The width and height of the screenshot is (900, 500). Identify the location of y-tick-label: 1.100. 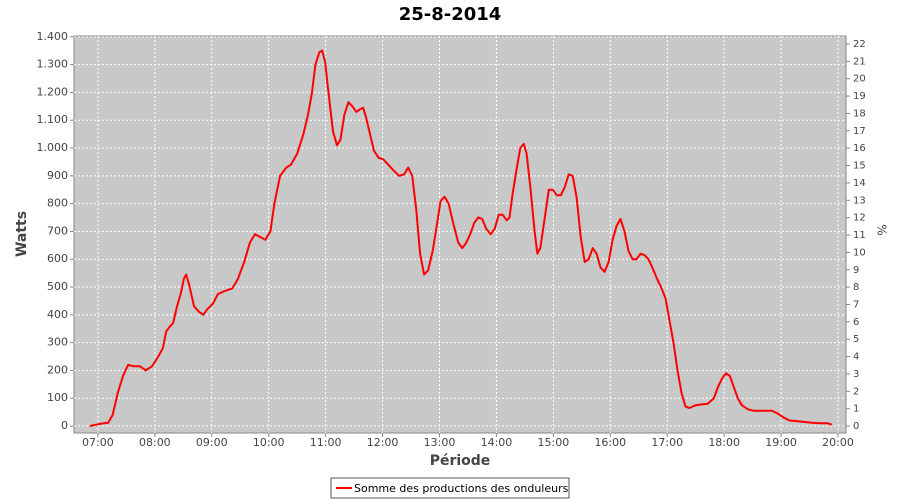
(53, 119).